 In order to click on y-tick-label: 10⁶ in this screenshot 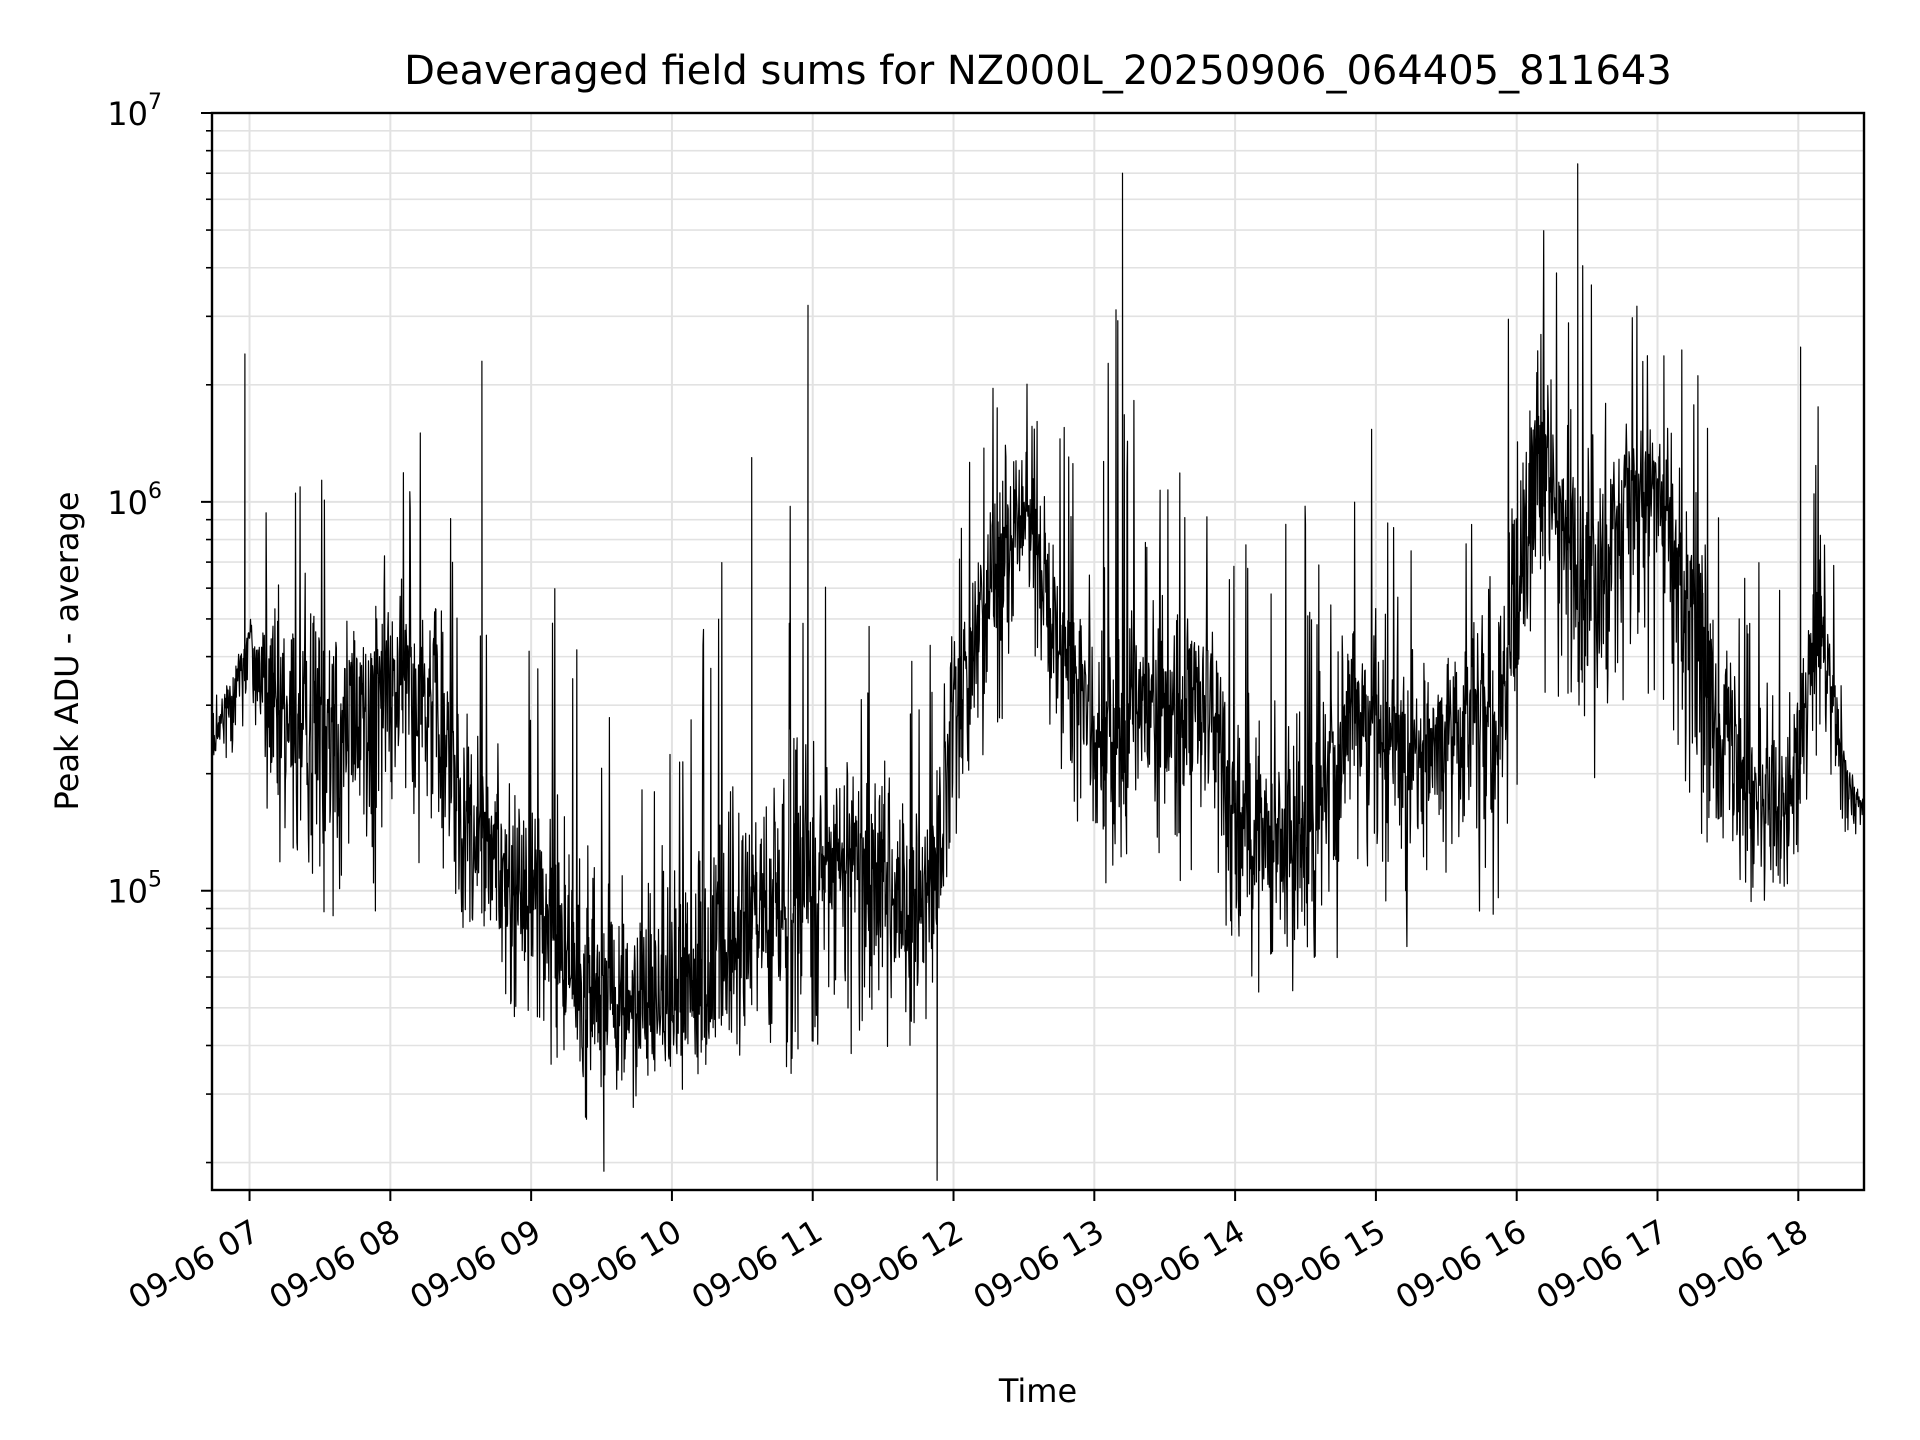, I will do `click(134, 500)`.